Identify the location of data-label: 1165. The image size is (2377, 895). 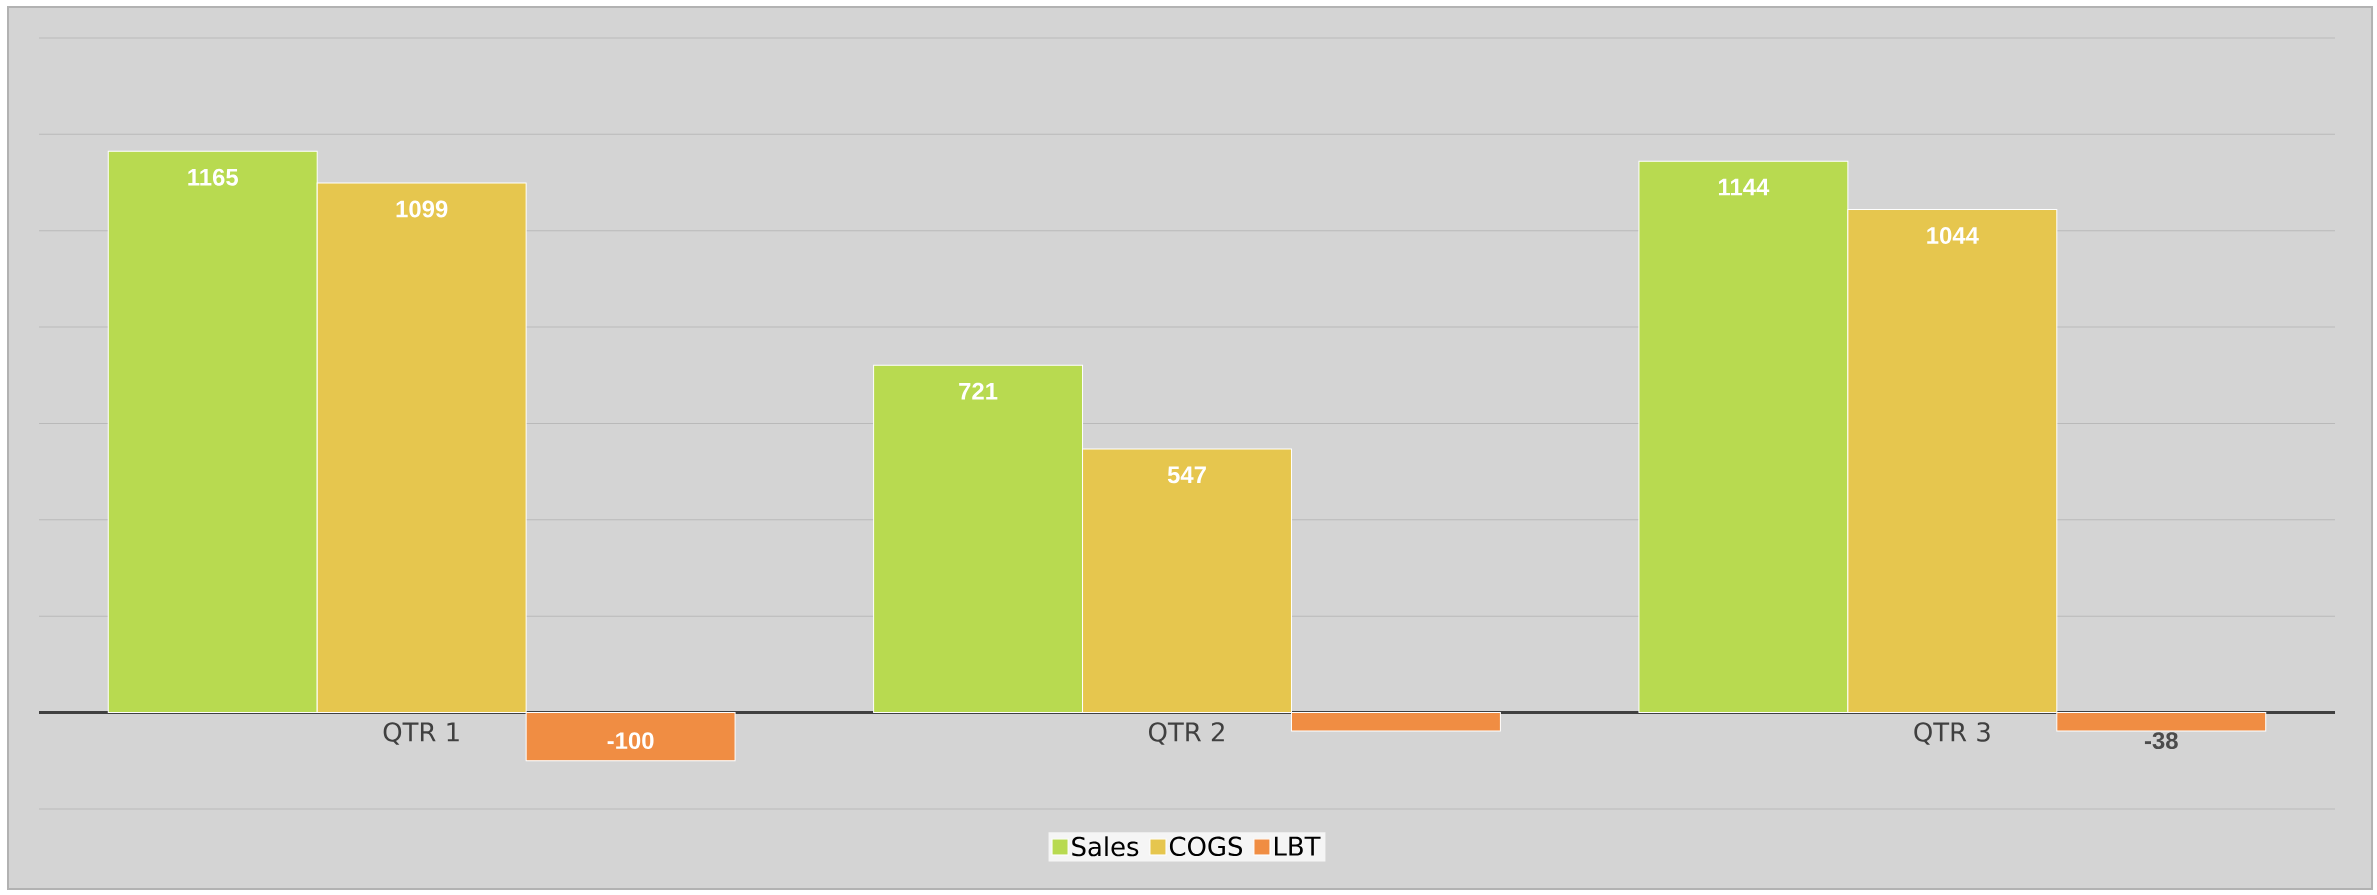
(213, 177).